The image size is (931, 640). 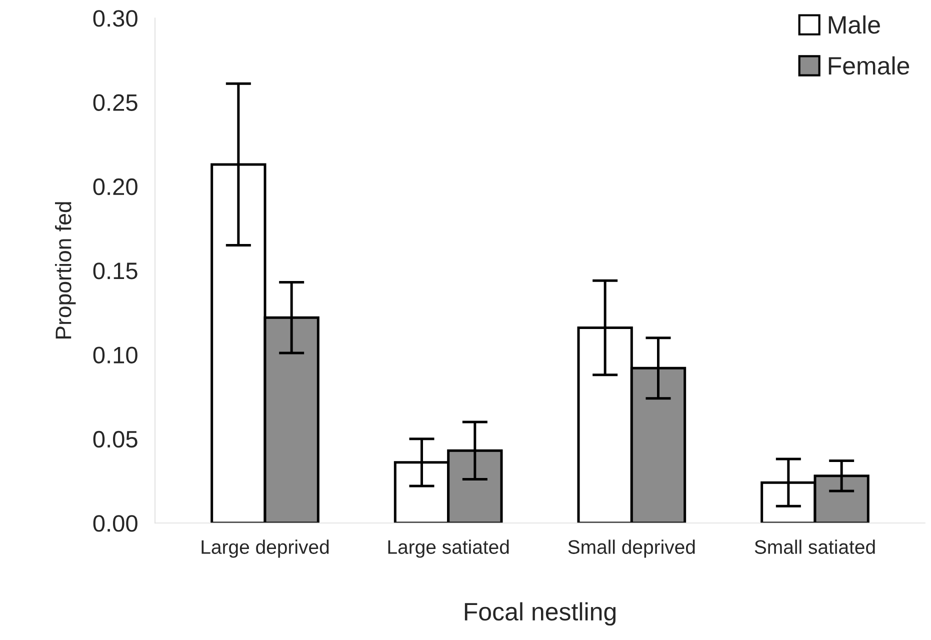 I want to click on legend-label: Male, so click(x=854, y=24).